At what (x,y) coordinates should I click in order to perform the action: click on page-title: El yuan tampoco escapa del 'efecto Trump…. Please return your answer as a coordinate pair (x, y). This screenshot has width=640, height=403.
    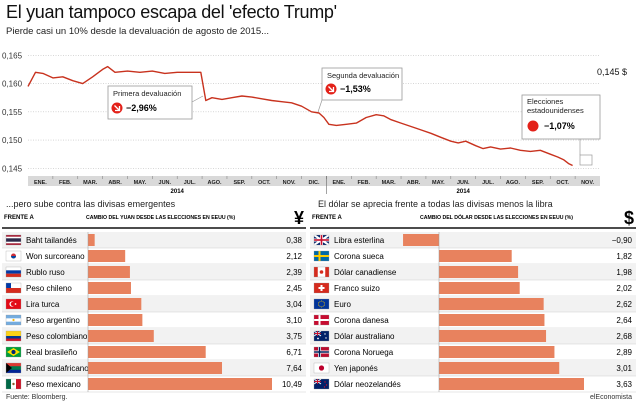
    Looking at the image, I should click on (171, 12).